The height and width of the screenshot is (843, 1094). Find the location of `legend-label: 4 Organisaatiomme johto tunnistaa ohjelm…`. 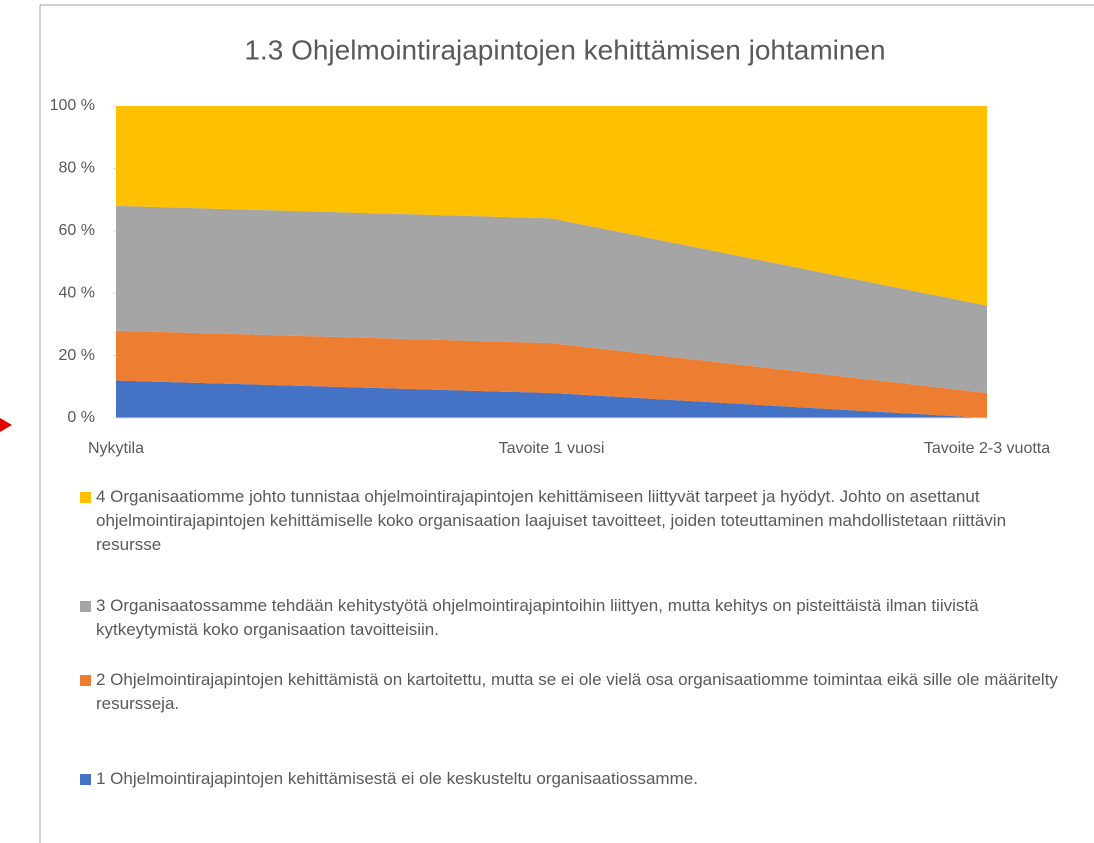

legend-label: 4 Organisaatiomme johto tunnistaa ohjelm… is located at coordinates (551, 520).